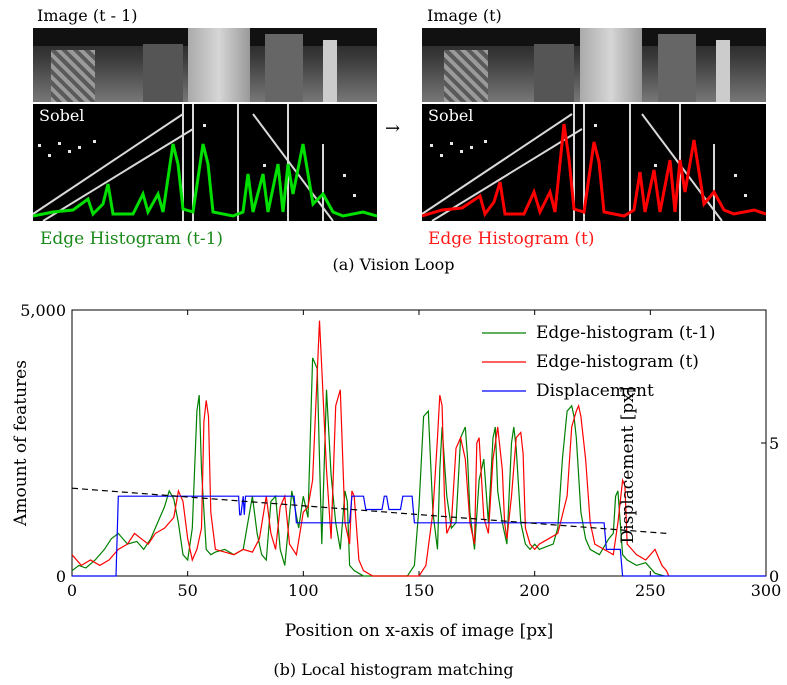 The image size is (787, 685). What do you see at coordinates (21, 443) in the screenshot?
I see `y-axis-label: Amount of features` at bounding box center [21, 443].